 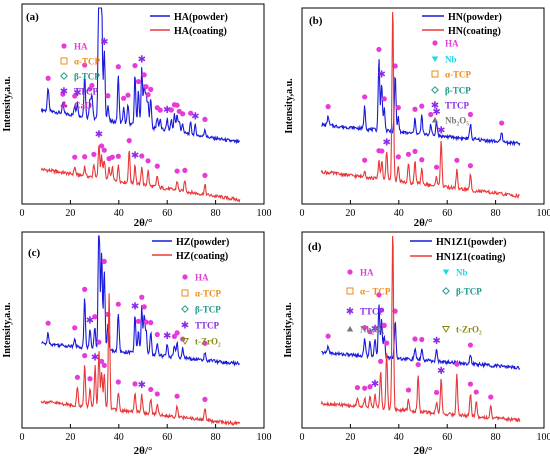 What do you see at coordinates (435, 106) in the screenshot?
I see `phase-key-marker: ✱` at bounding box center [435, 106].